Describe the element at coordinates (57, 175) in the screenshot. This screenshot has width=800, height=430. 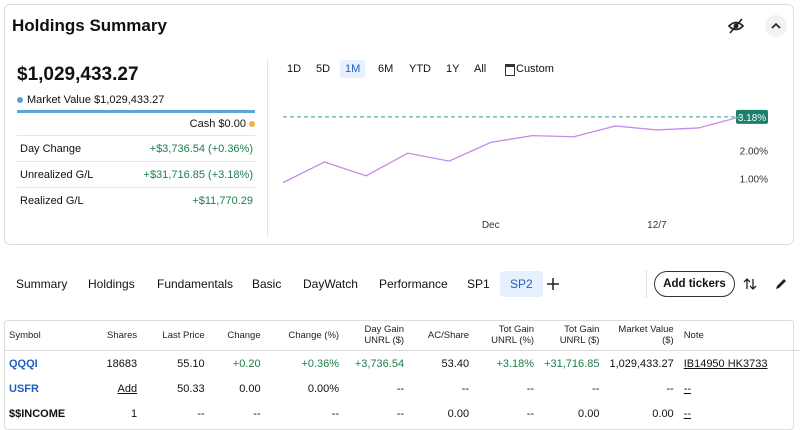
I see `summary-label: Unrealized G/L` at that location.